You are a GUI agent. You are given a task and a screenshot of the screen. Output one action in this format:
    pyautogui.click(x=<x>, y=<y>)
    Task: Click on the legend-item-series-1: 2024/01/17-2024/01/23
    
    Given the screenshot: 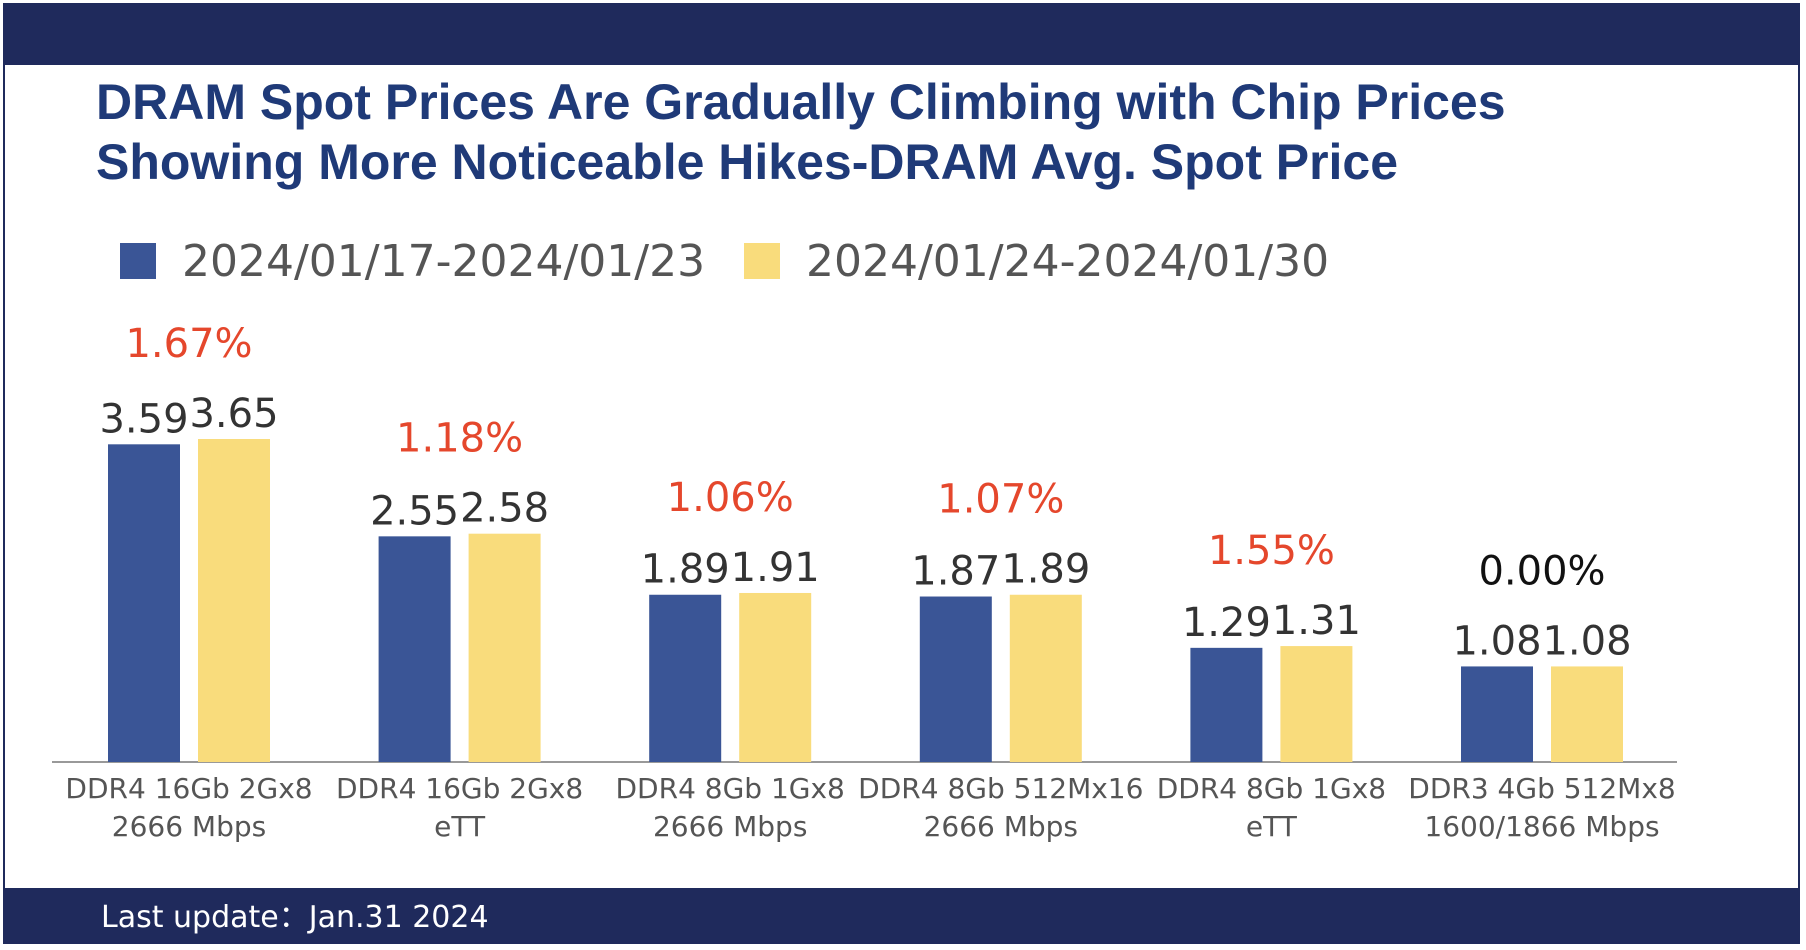 What is the action you would take?
    pyautogui.click(x=413, y=261)
    